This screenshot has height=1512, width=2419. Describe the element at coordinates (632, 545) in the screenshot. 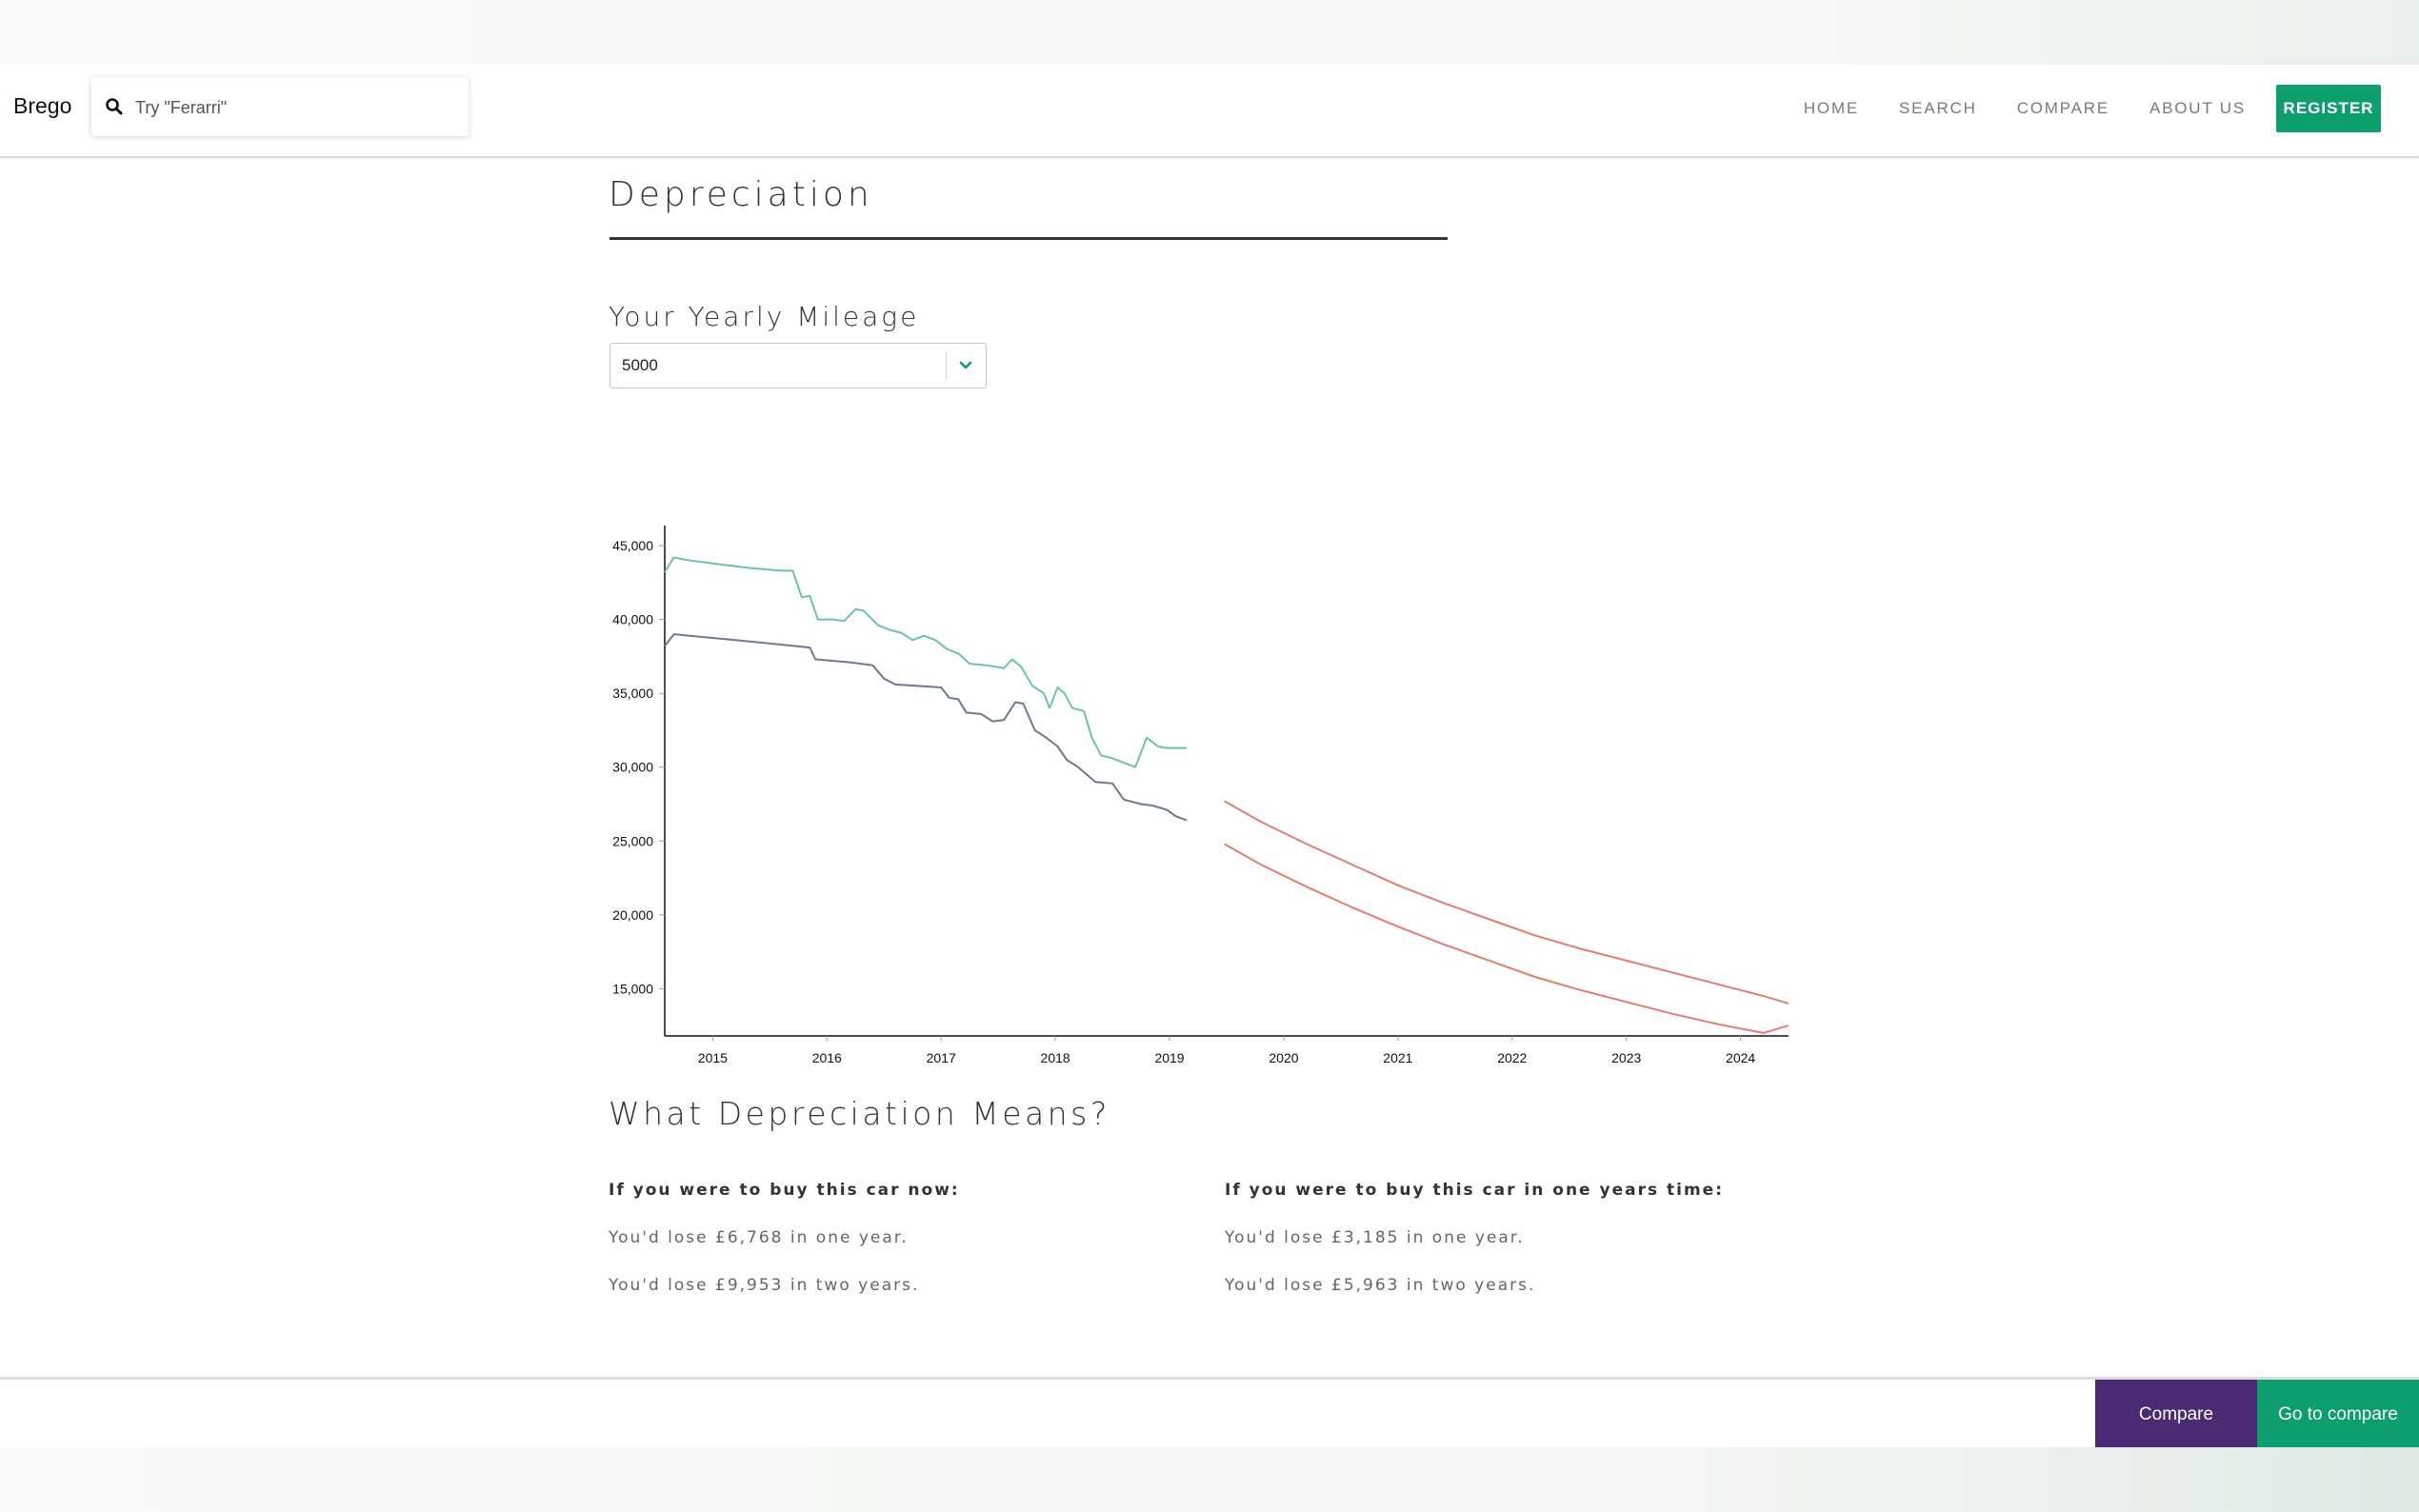

I see `y-tick-label: 45,000` at that location.